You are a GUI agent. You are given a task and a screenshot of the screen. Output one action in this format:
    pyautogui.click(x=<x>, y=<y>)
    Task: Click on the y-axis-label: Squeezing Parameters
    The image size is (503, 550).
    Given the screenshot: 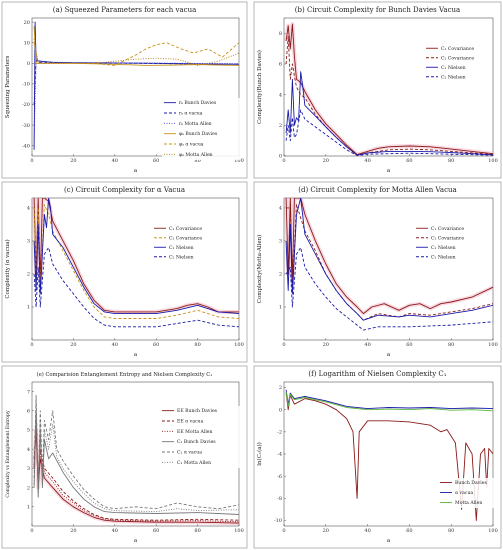 What is the action you would take?
    pyautogui.click(x=8, y=86)
    